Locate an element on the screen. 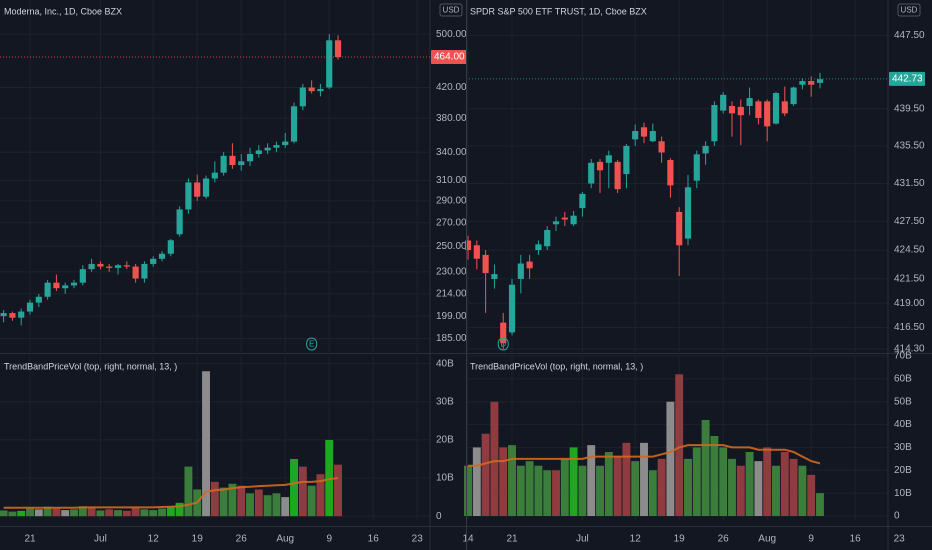 Image resolution: width=932 pixels, height=550 pixels. y-tick-label: 30B is located at coordinates (445, 401).